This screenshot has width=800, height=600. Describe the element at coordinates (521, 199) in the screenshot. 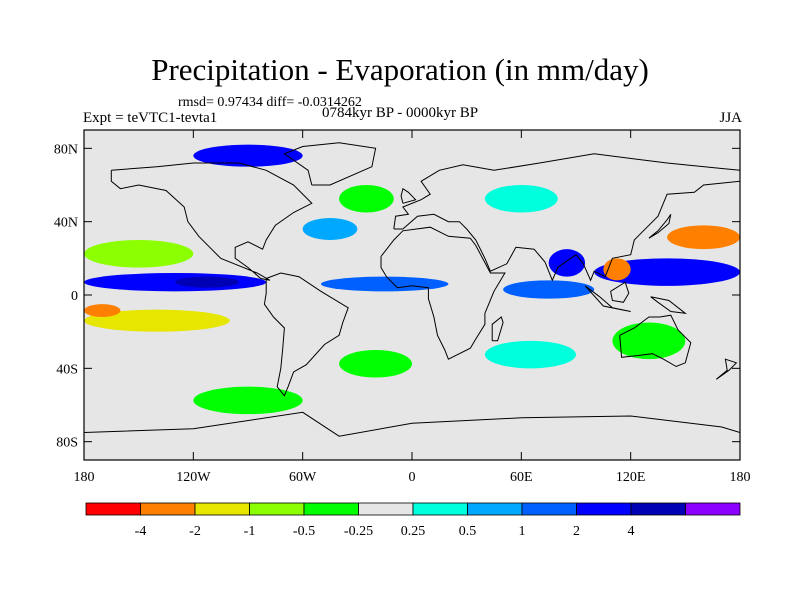

I see `field-region-eurasia-cyan` at that location.